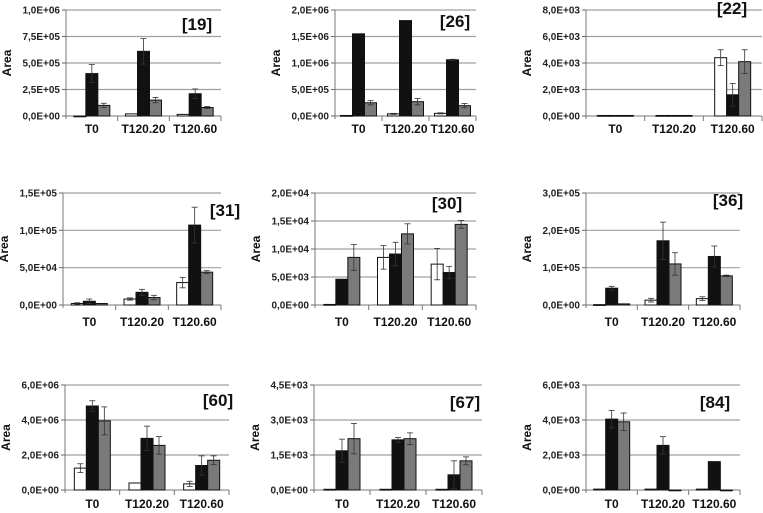 The height and width of the screenshot is (513, 763). Describe the element at coordinates (455, 21) in the screenshot. I see `panel-label: [26]` at that location.